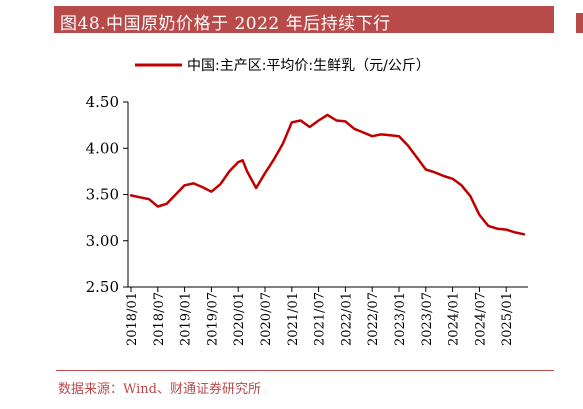 This screenshot has width=583, height=409. What do you see at coordinates (427, 319) in the screenshot?
I see `x-tick-label: 2023/07` at bounding box center [427, 319].